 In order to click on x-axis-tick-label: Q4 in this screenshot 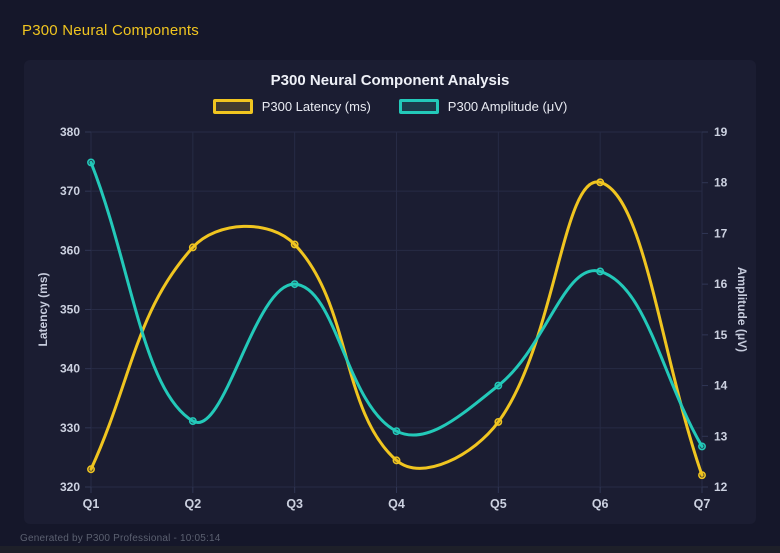, I will do `click(396, 504)`.